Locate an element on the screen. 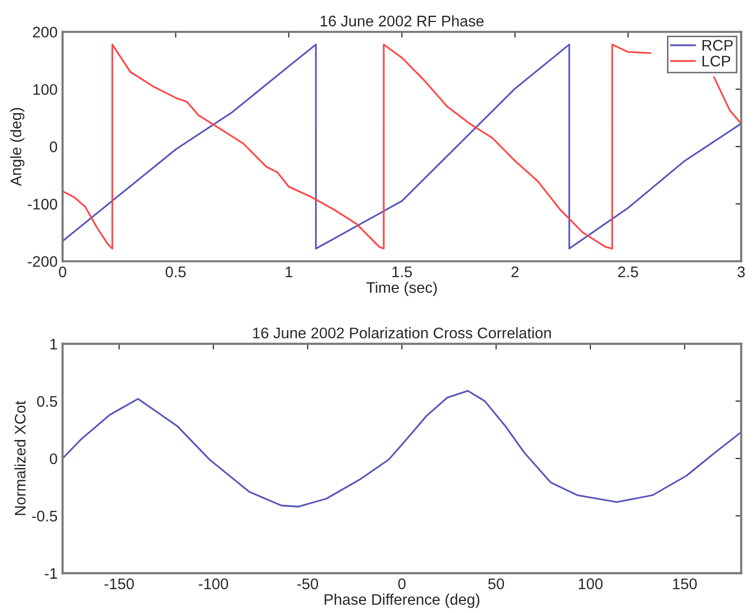  x-tick-label: 50 is located at coordinates (496, 584).